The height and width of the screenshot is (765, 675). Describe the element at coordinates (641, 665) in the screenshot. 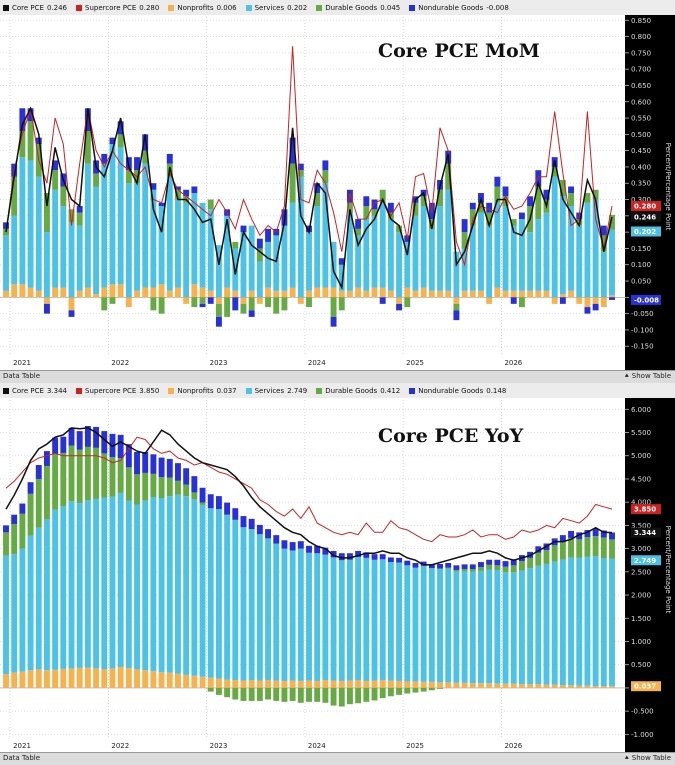

I see `y-tick-label: 0.500` at that location.